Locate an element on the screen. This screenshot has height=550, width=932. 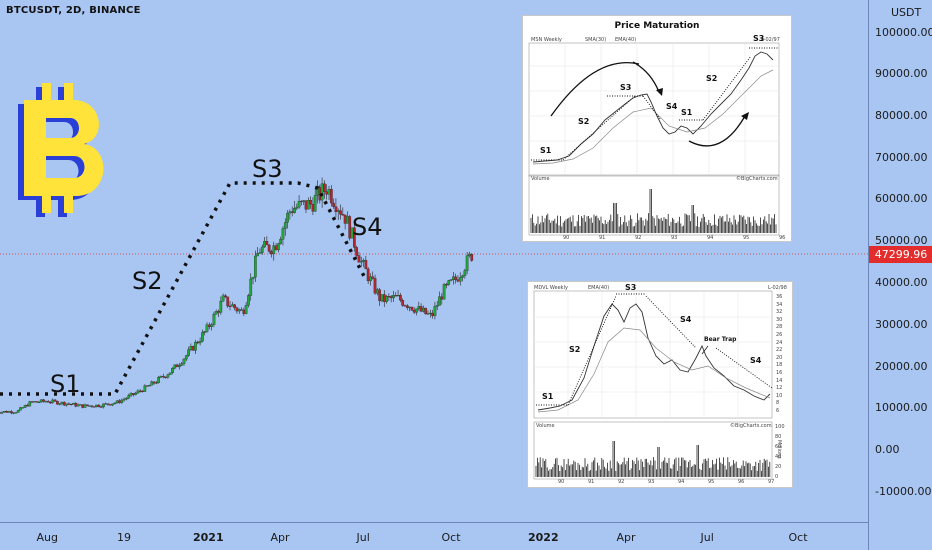
inset-legend-ema: EMA(40) is located at coordinates (626, 40).